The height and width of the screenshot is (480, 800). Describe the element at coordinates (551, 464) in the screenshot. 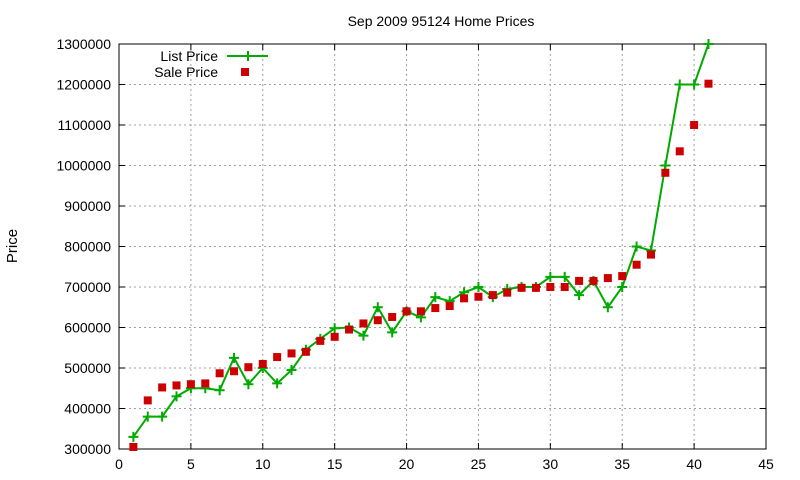

I see `x-tick-label: 30` at that location.